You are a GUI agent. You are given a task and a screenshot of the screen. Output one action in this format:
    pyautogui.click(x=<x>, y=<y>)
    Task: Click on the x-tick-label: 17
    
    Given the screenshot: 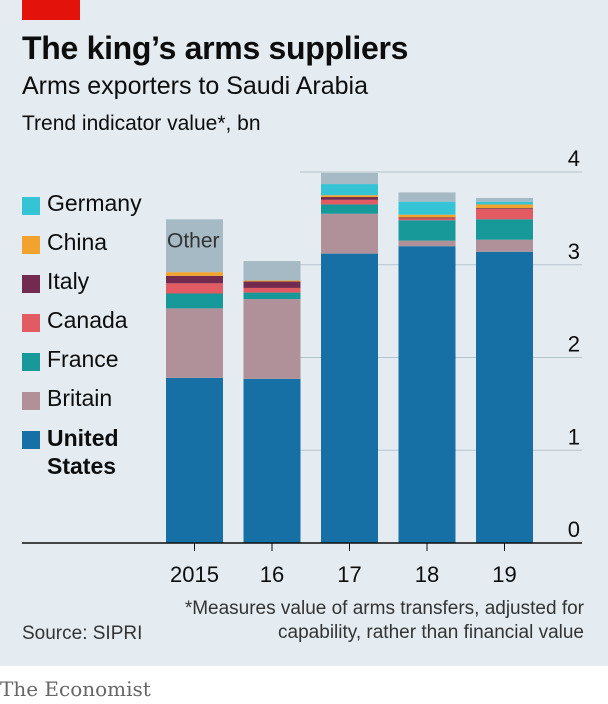 What is the action you would take?
    pyautogui.click(x=349, y=574)
    